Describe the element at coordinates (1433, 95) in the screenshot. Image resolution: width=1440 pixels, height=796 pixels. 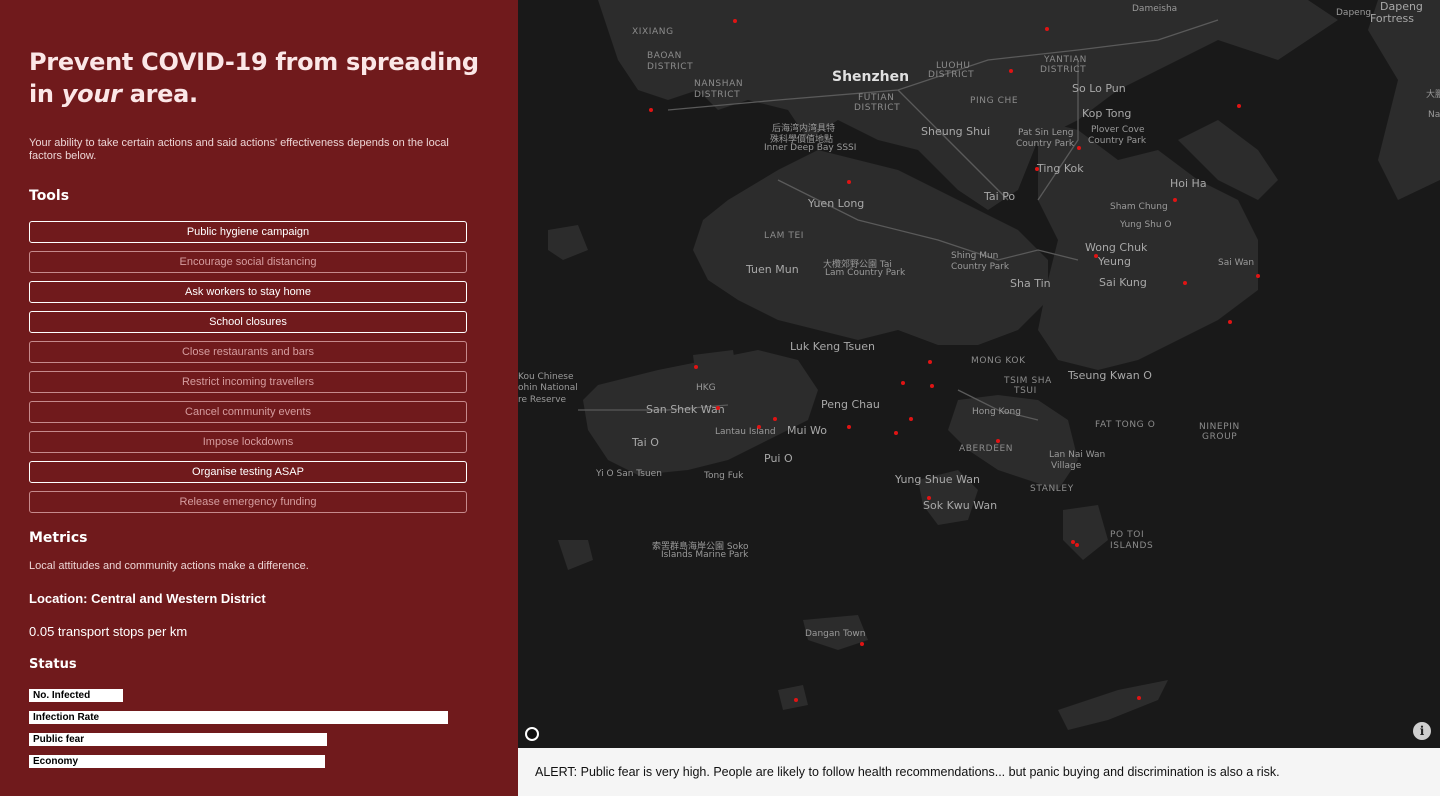
I see `map-place-label: 大鵬` at that location.